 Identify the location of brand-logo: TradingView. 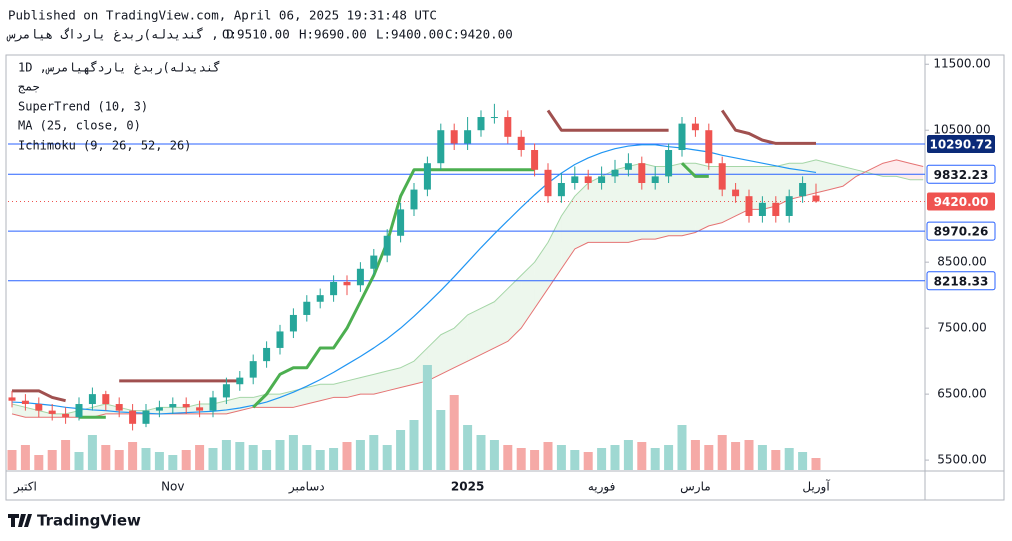
(74, 521).